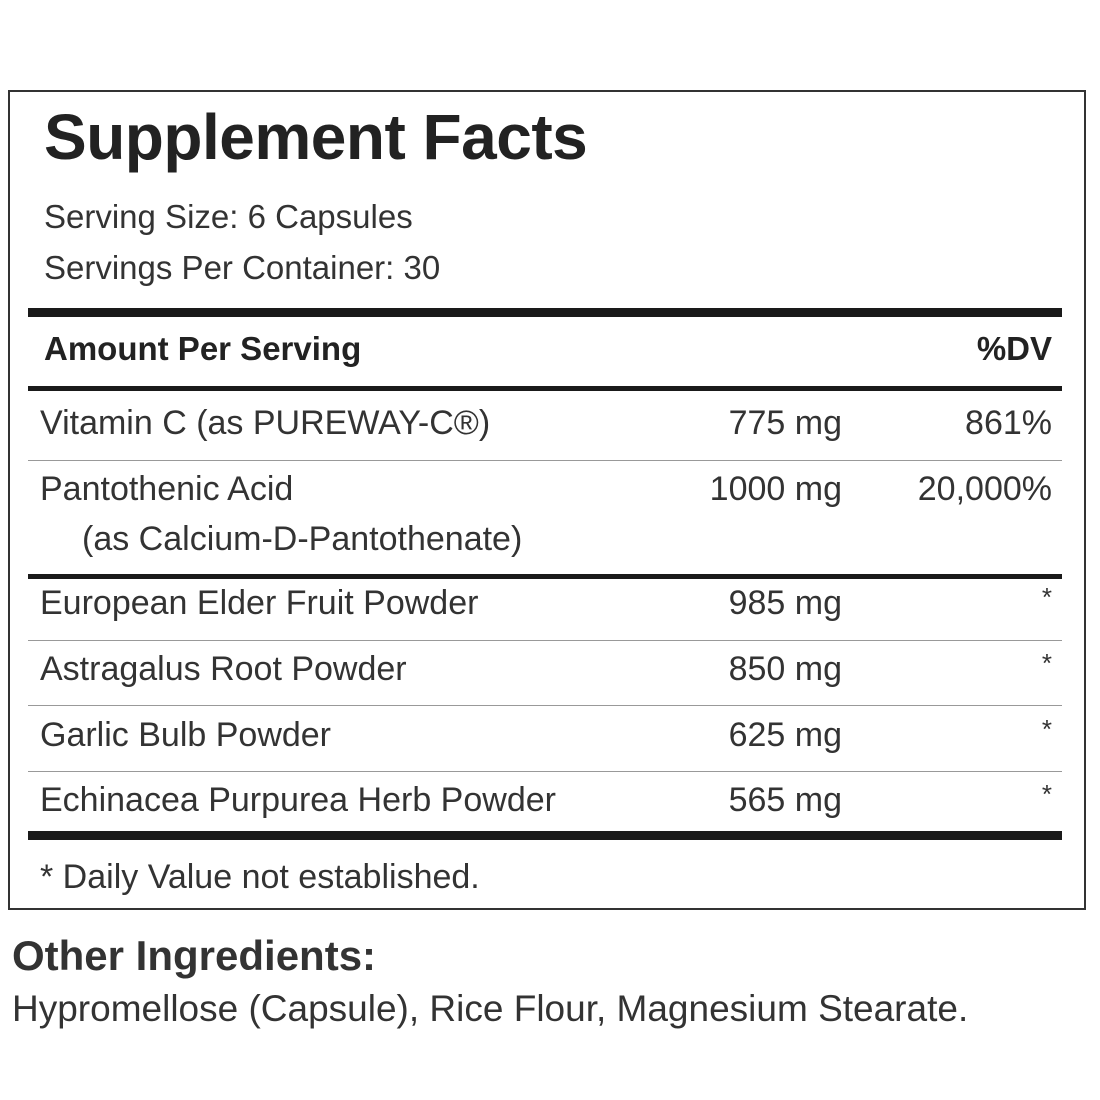  Describe the element at coordinates (242, 267) in the screenshot. I see `servings-per-container: Servings Per Container: 30` at that location.